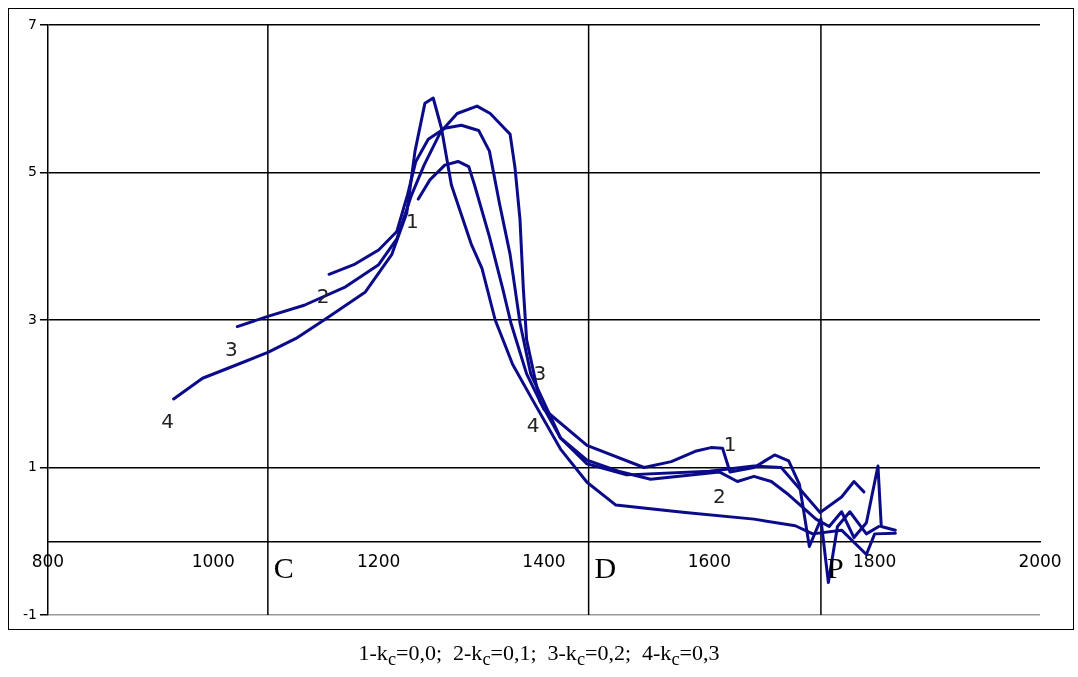 This screenshot has height=677, width=1078. I want to click on x-tick-label: 1600, so click(709, 560).